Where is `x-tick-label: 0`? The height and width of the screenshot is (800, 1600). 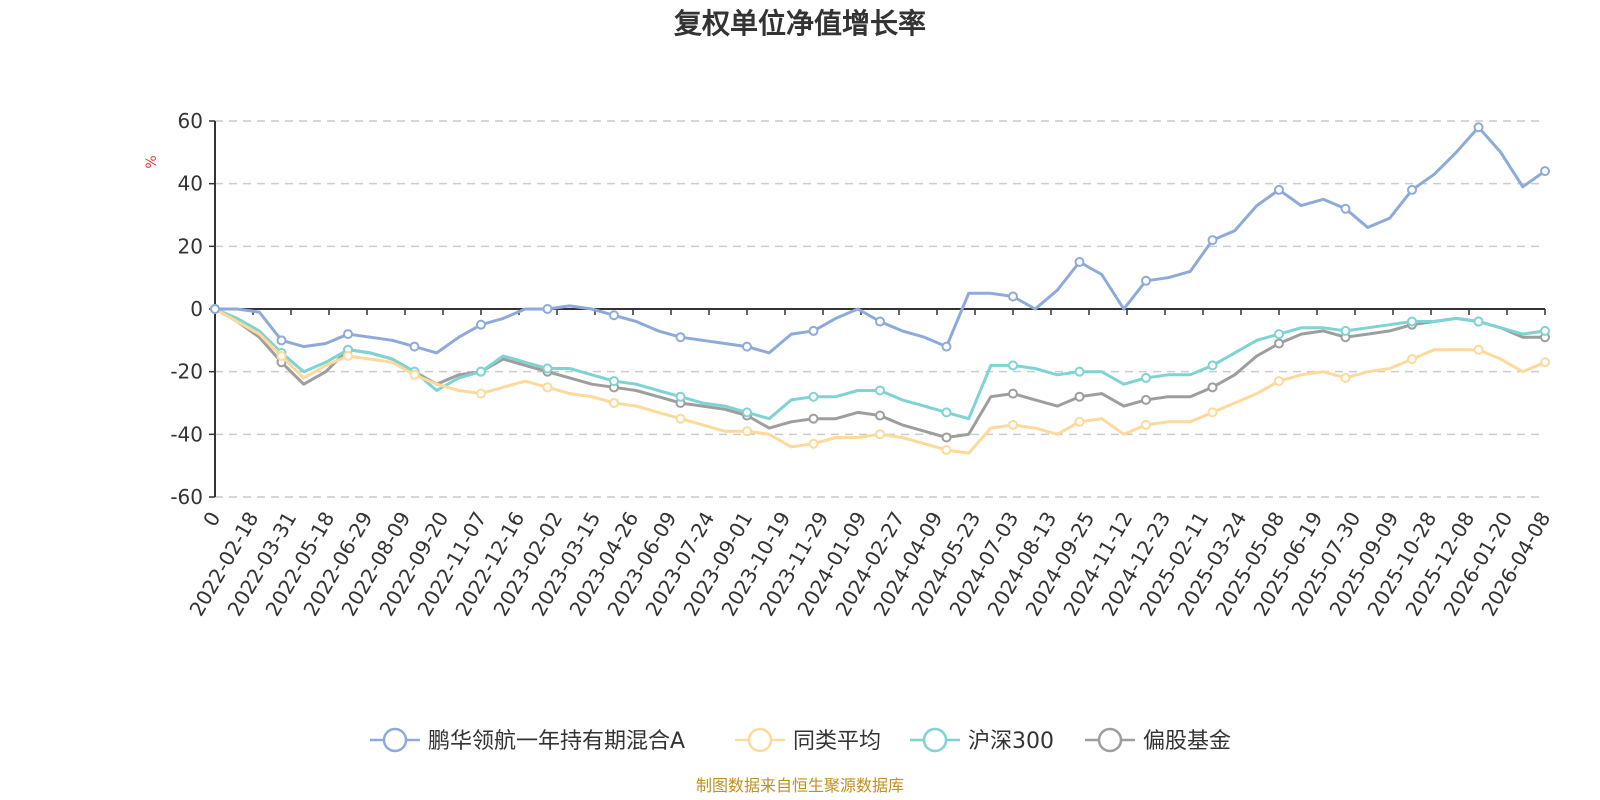 x-tick-label: 0 is located at coordinates (211, 519).